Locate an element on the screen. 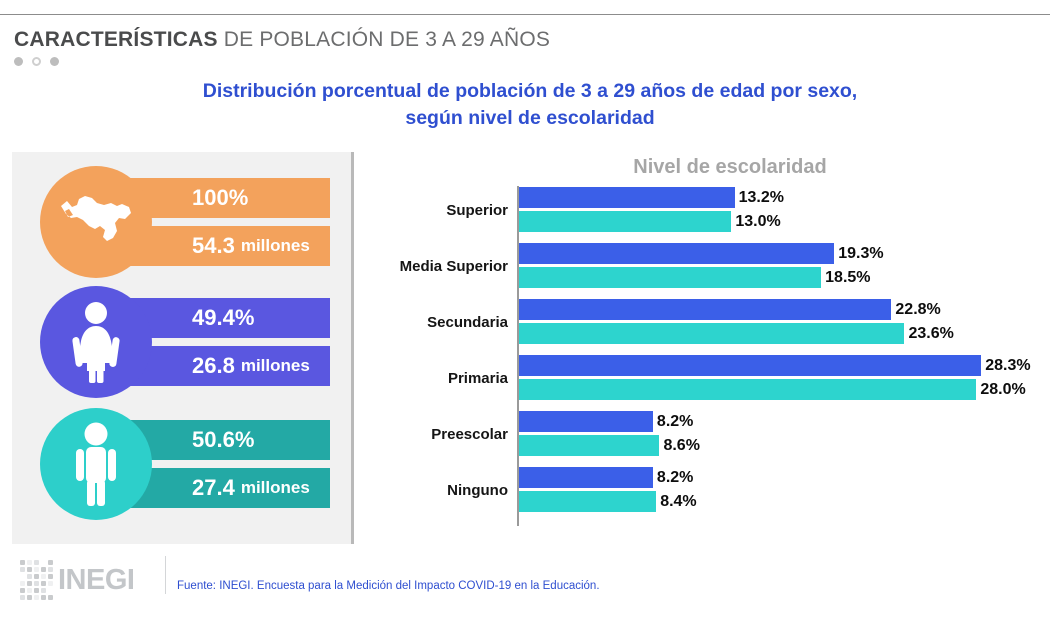  chart-group: Media Superior 19.3% 18.5% is located at coordinates (715, 266).